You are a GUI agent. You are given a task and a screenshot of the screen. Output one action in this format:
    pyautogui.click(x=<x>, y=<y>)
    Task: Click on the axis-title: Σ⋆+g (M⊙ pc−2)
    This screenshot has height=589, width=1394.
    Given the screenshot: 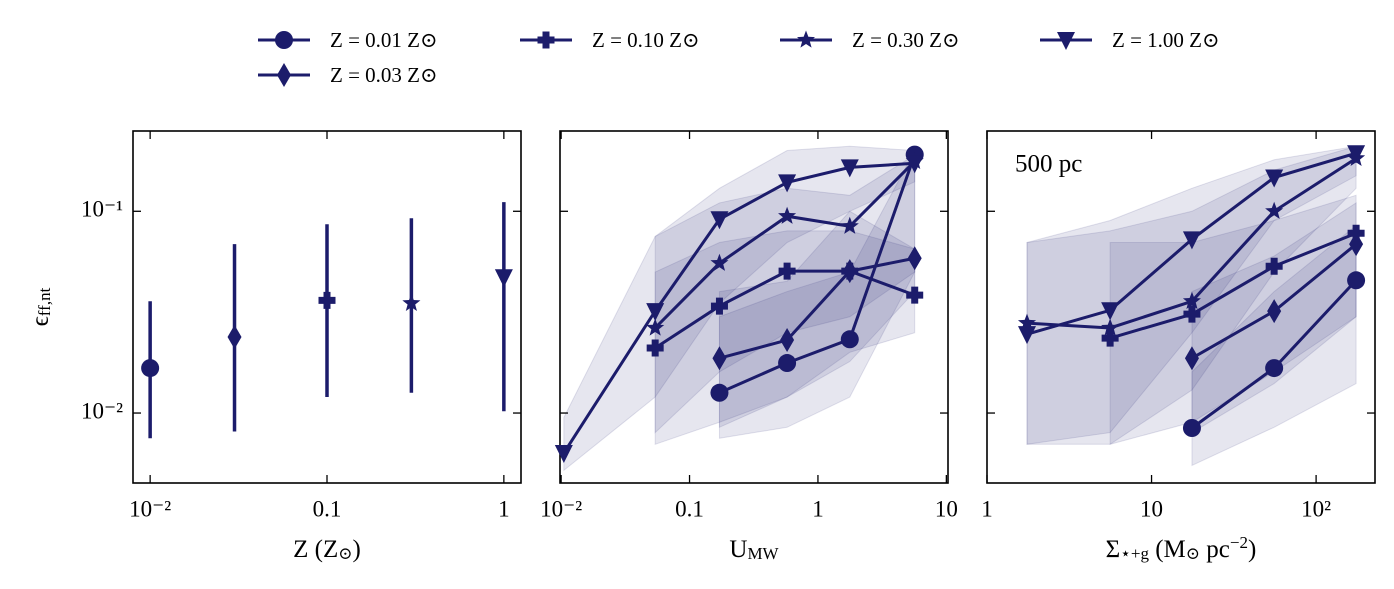 What is the action you would take?
    pyautogui.click(x=1181, y=548)
    